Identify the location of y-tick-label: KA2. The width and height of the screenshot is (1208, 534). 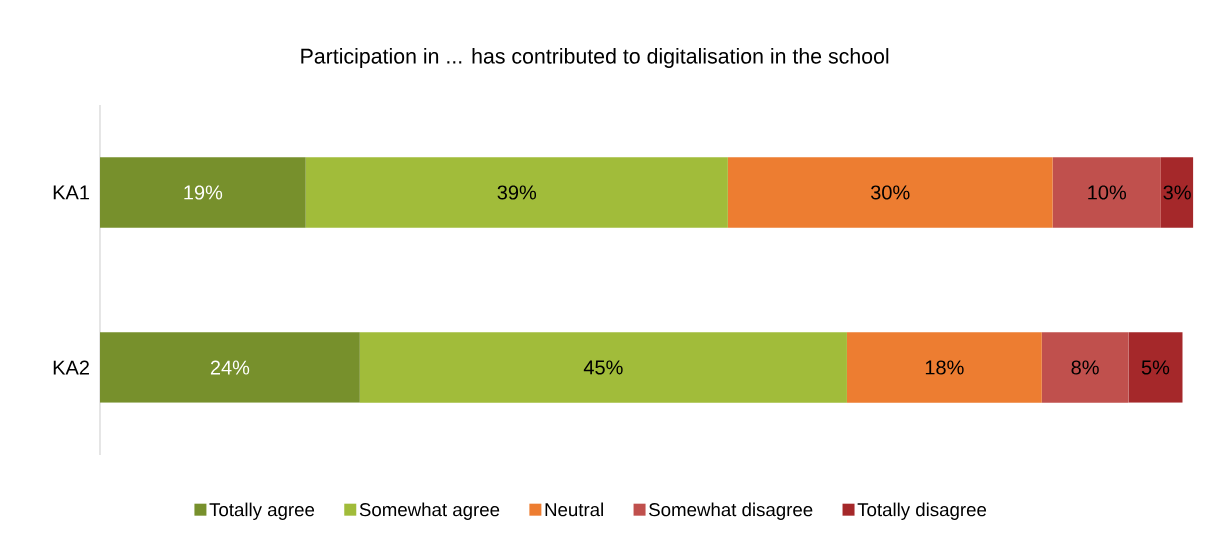
(71, 367).